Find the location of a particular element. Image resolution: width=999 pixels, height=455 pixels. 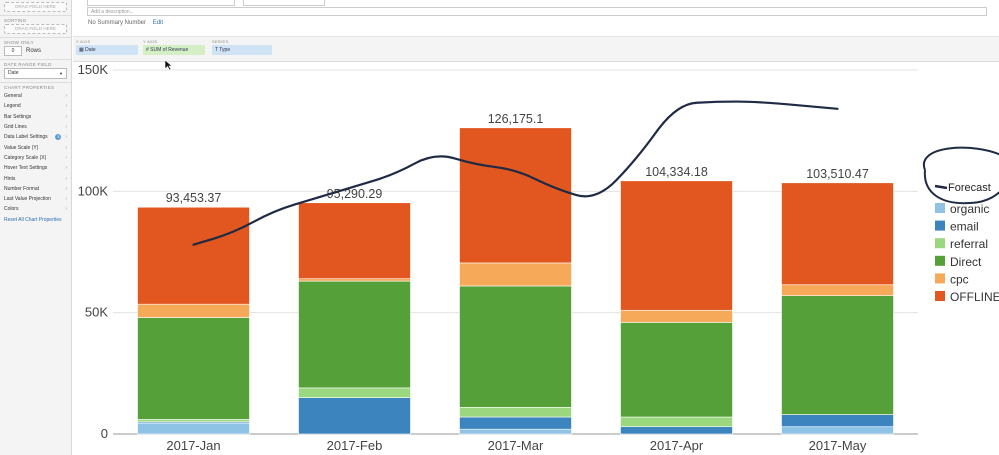

chart-property-item: Legend › is located at coordinates (35, 106).